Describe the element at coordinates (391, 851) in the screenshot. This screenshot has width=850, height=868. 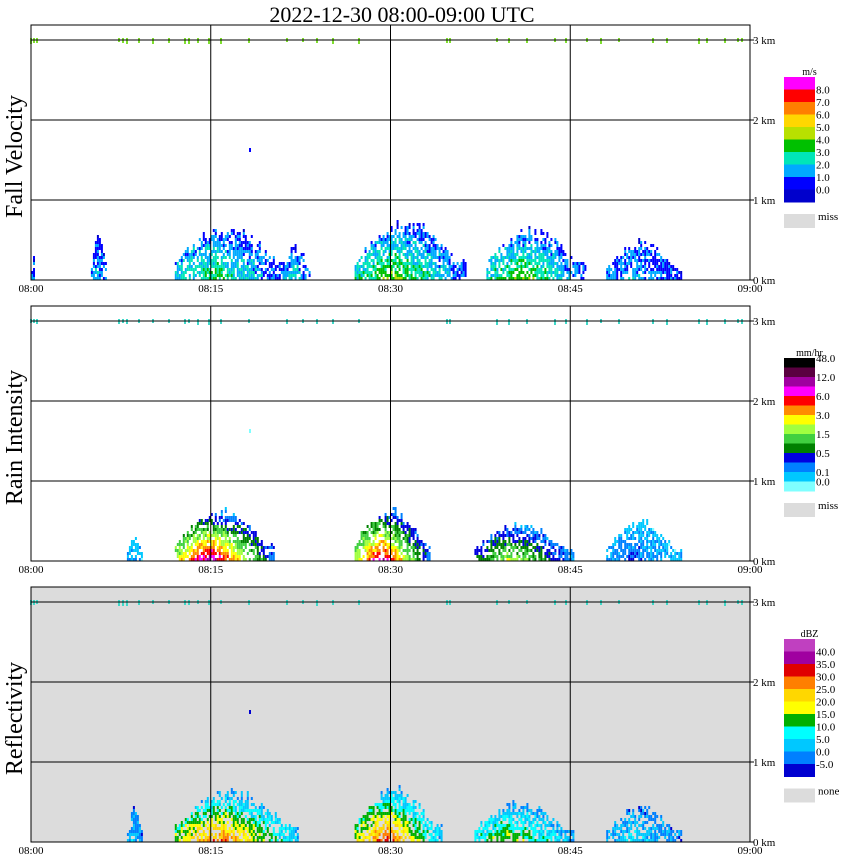
I see `x-tick-label: 08:30` at that location.